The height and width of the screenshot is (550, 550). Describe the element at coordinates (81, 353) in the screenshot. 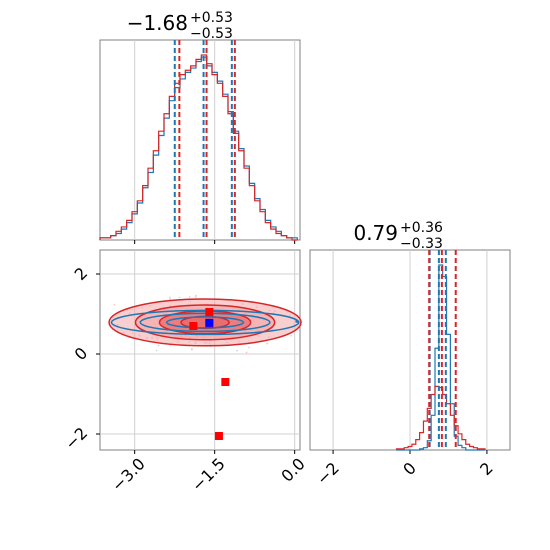

I see `contour-ytick-label: 0` at that location.